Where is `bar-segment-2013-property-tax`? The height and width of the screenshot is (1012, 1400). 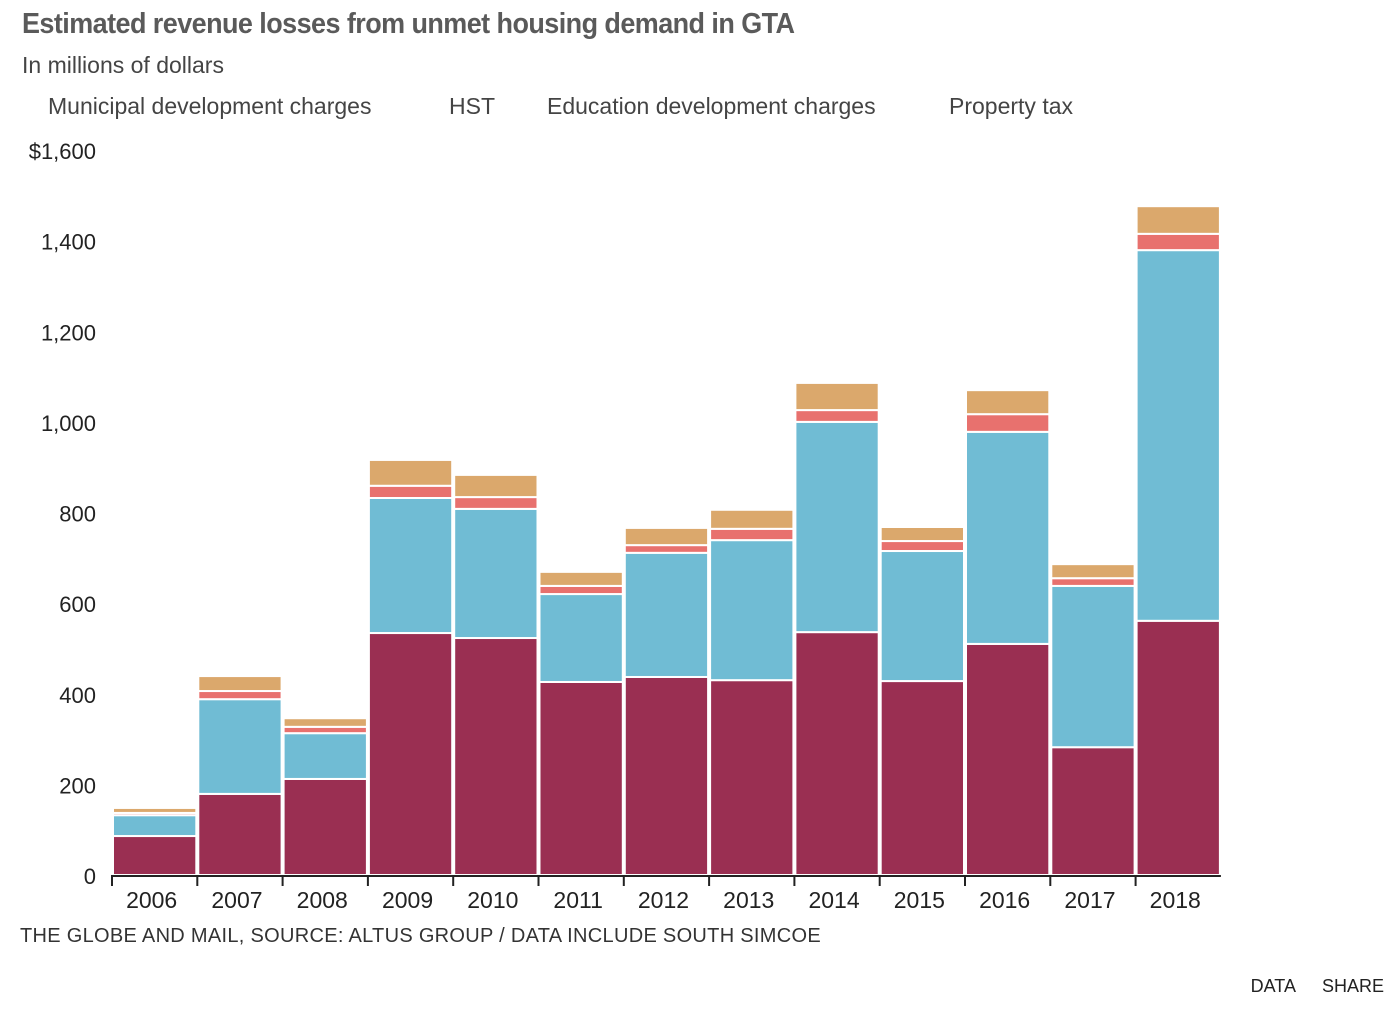
bar-segment-2013-property-tax is located at coordinates (752, 519).